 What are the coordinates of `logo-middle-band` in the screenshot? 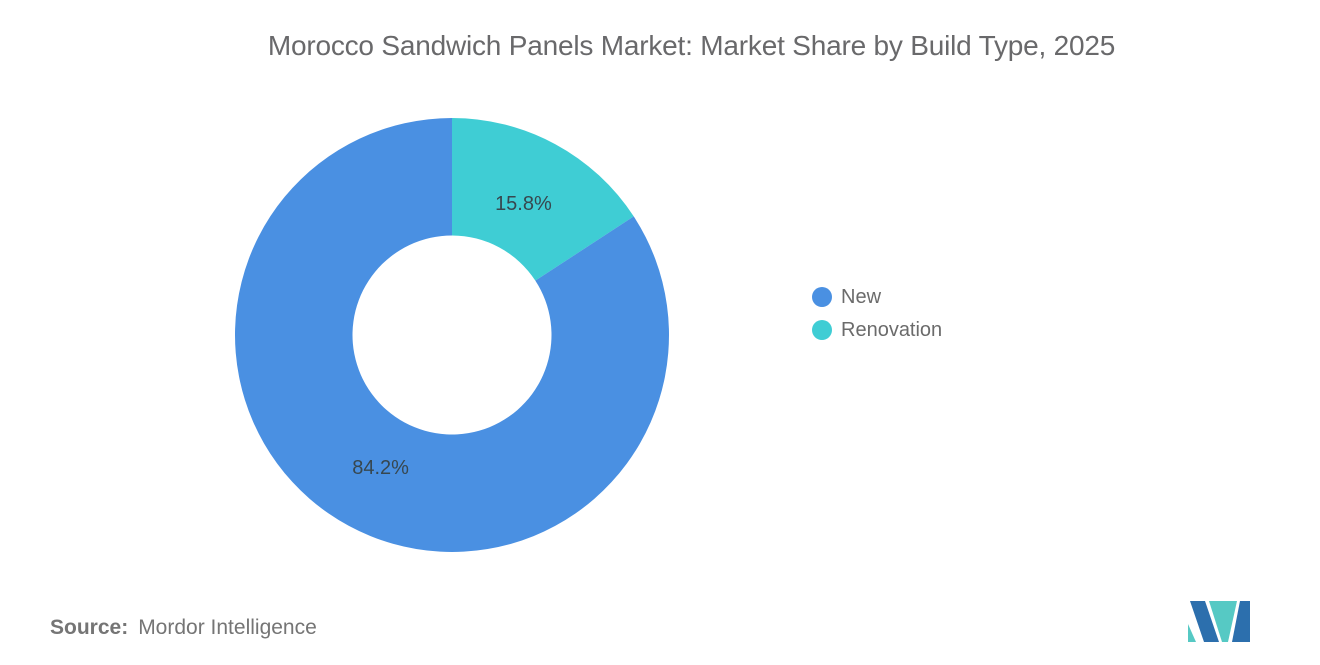 It's located at (1223, 621).